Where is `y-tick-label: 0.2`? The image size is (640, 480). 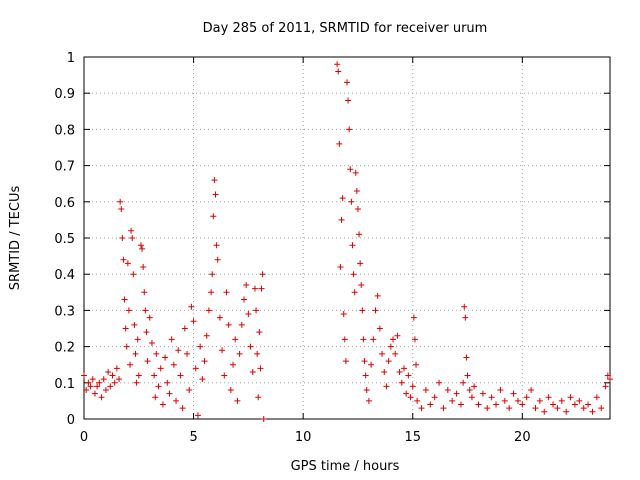 y-tick-label: 0.2 is located at coordinates (64, 348).